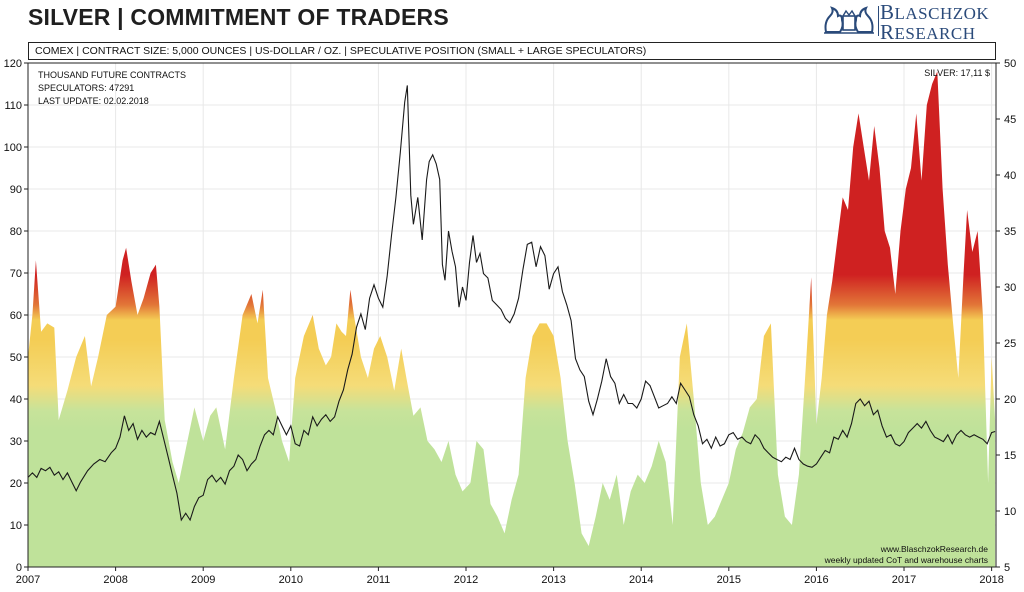  What do you see at coordinates (238, 17) in the screenshot?
I see `chart-title: SILVER | COMMITMENT OF TRADERS` at bounding box center [238, 17].